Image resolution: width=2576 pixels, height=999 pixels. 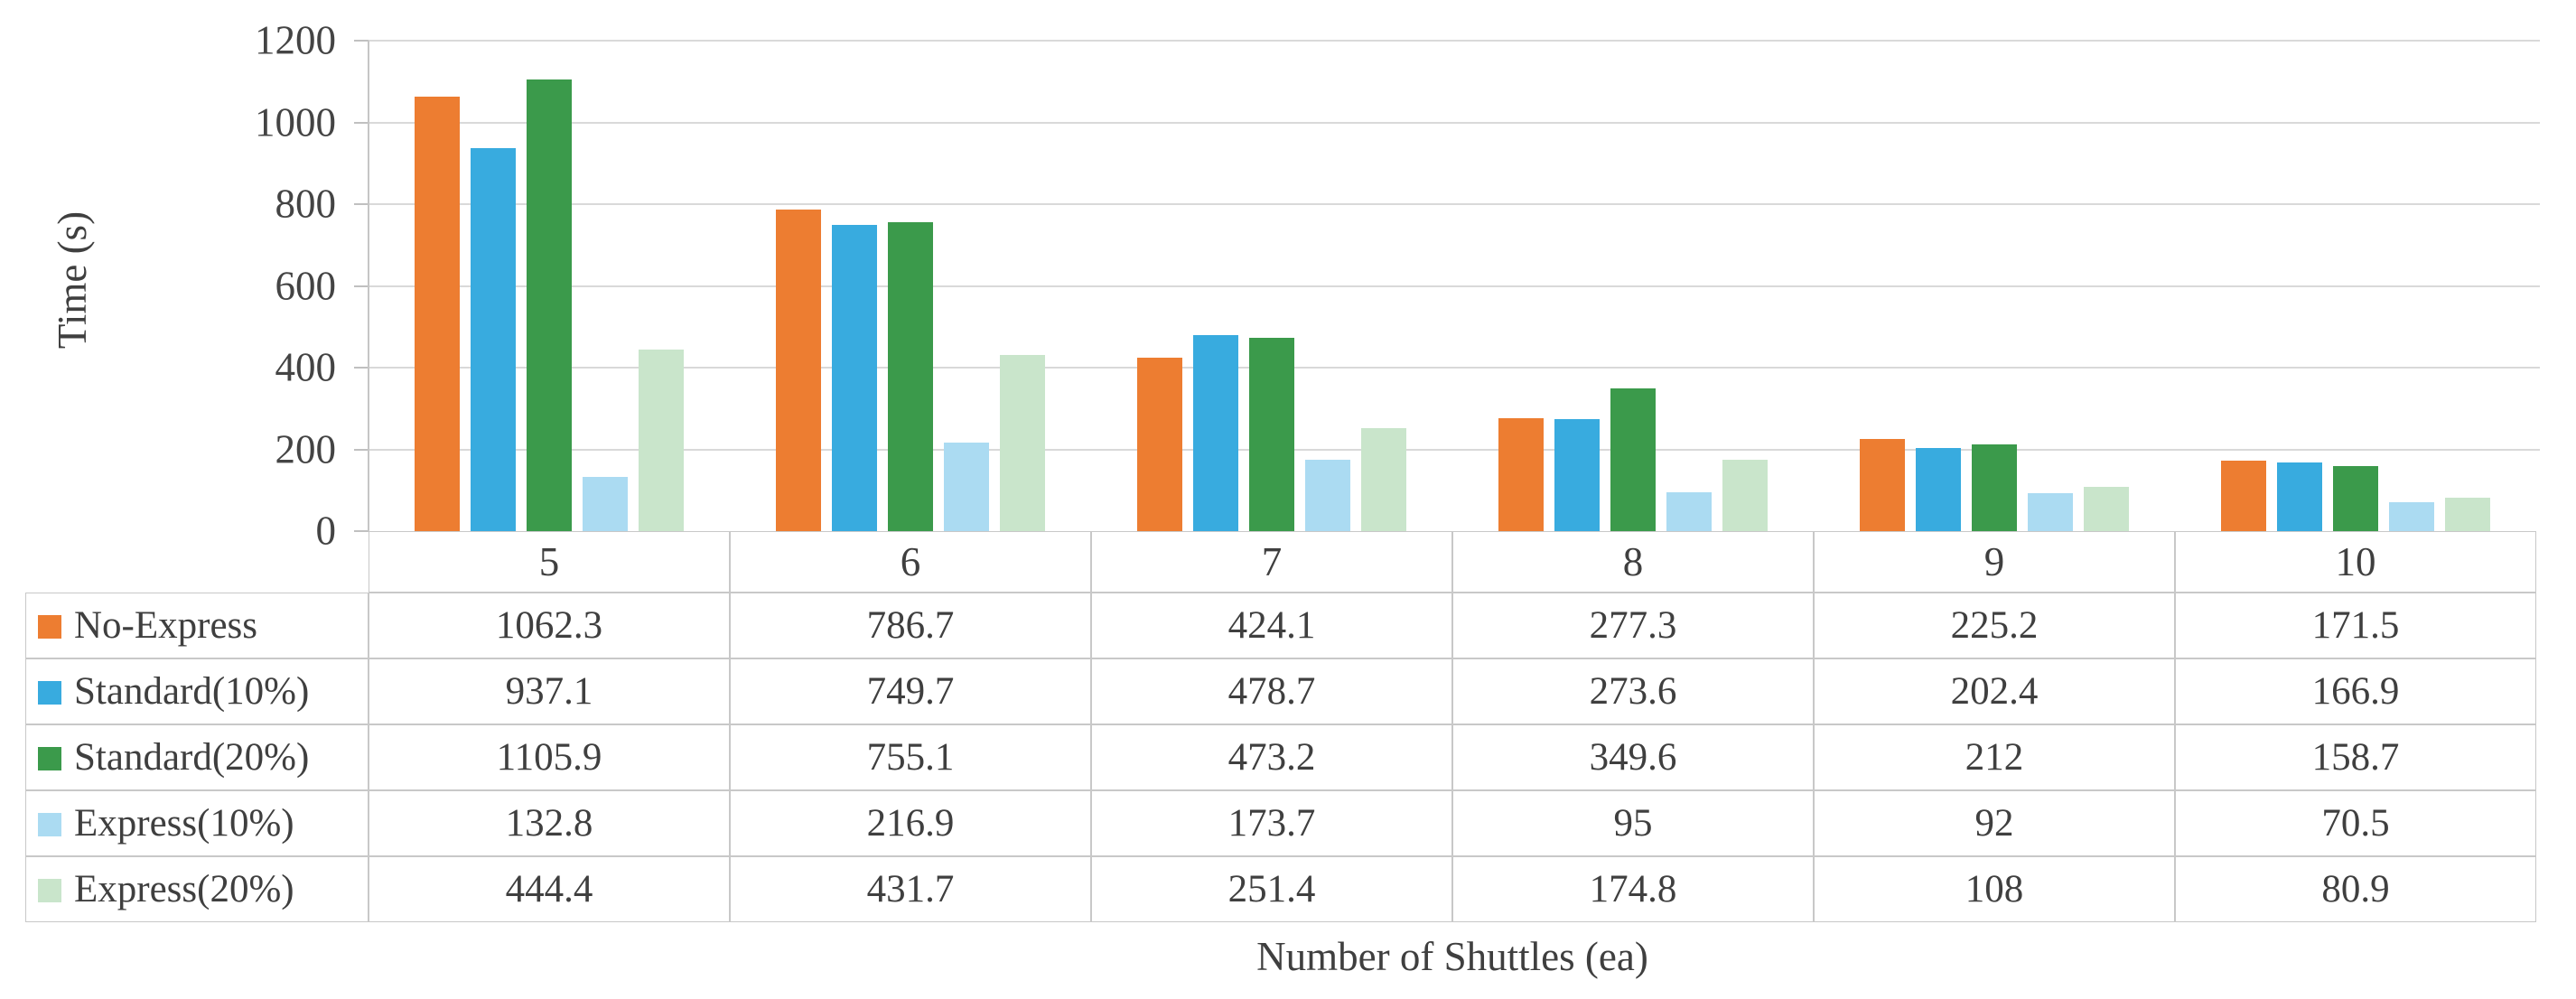 I want to click on y-axis-tick-label: 1000, so click(x=295, y=122).